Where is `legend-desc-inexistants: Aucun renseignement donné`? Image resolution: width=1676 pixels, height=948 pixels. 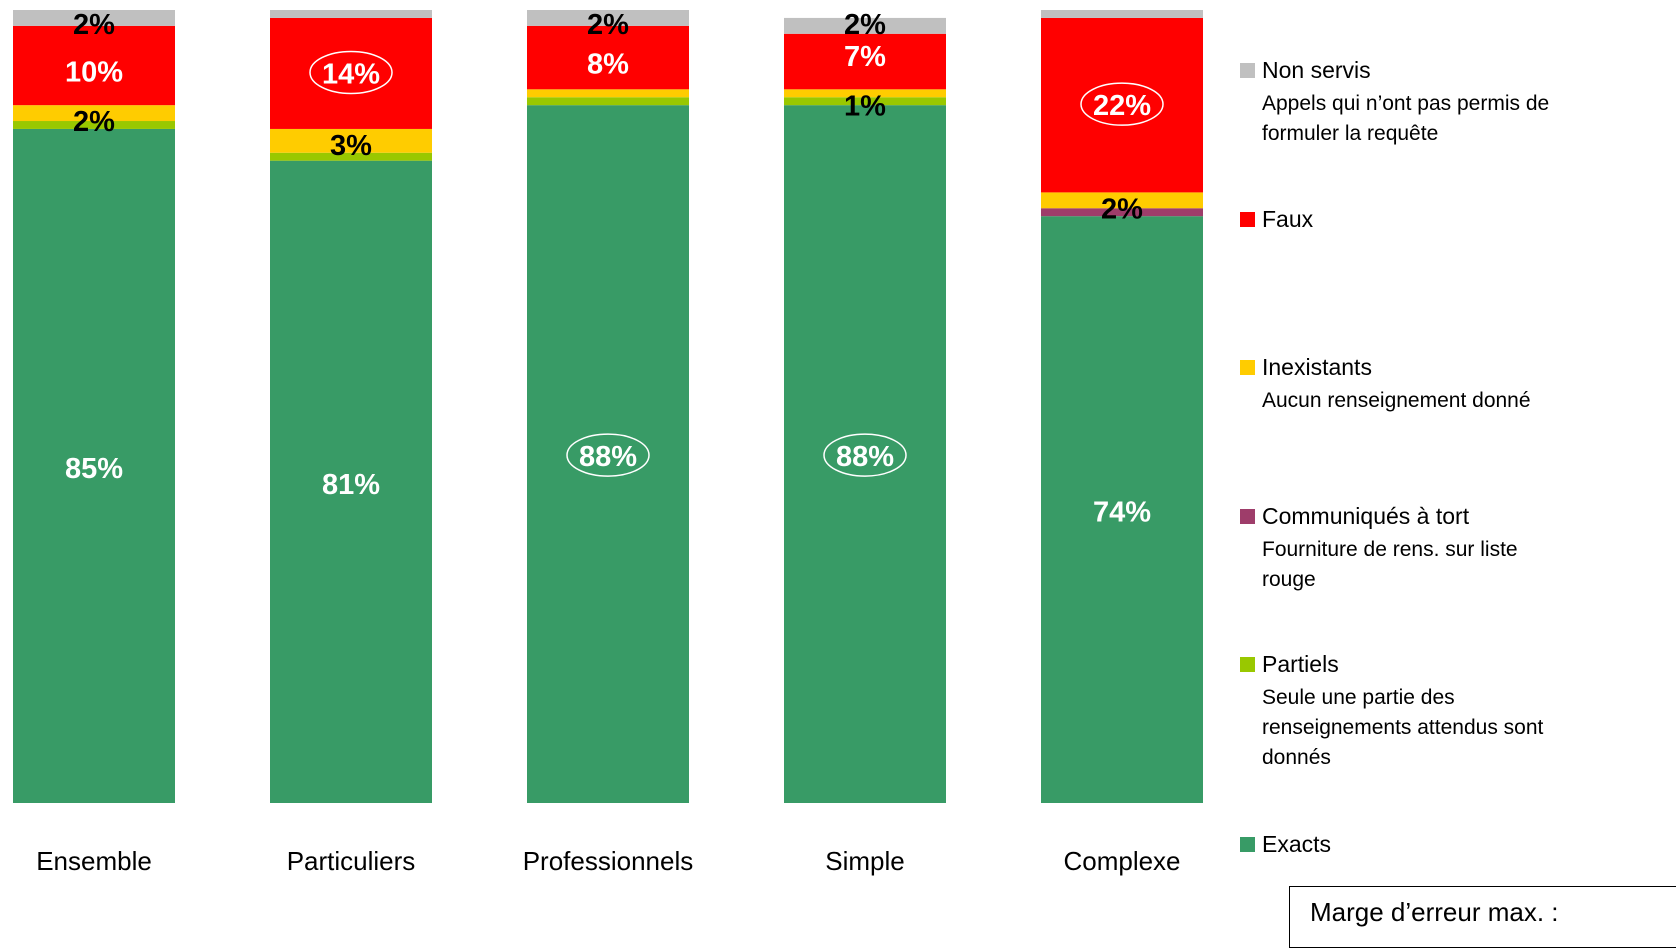 legend-desc-inexistants: Aucun renseignement donné is located at coordinates (1396, 400).